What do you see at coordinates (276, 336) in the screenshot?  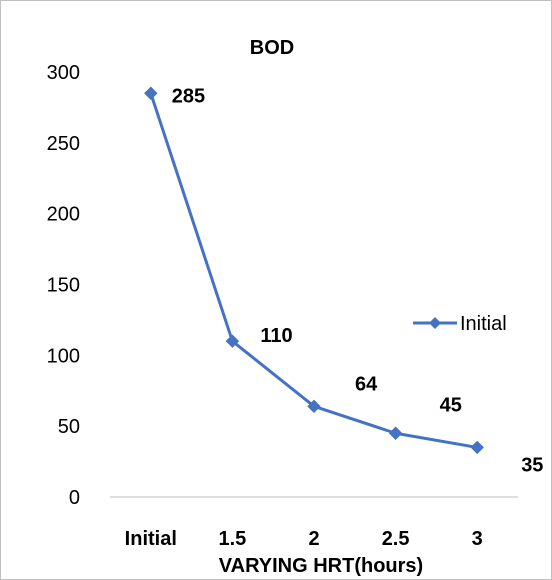 I see `data-label: 110` at bounding box center [276, 336].